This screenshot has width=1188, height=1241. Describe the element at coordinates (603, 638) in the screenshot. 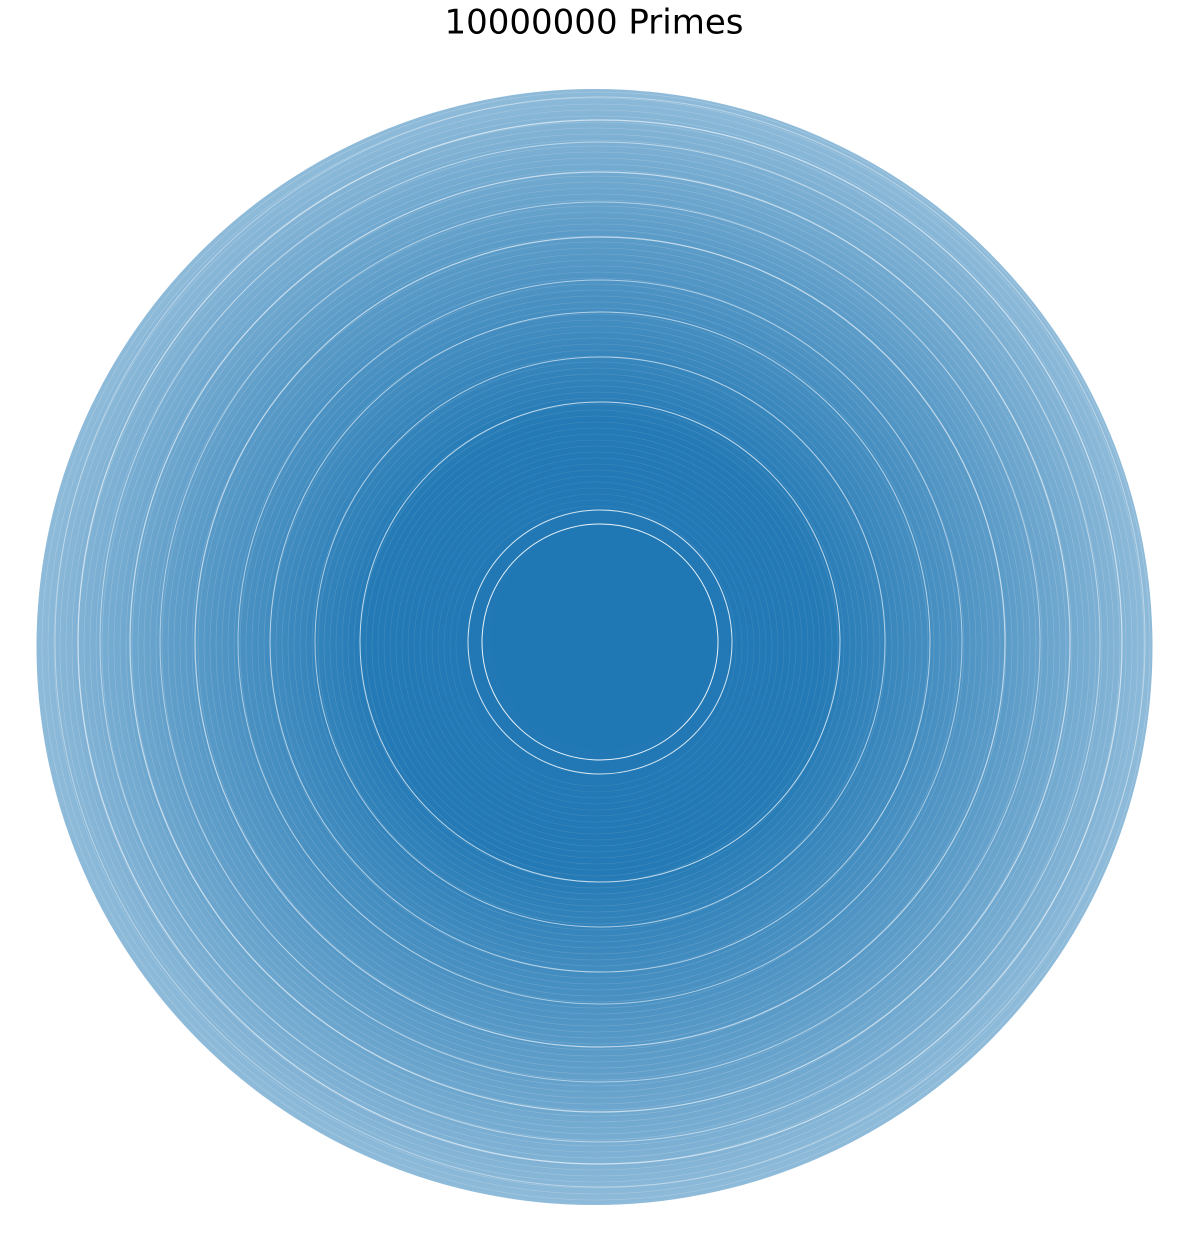

I see `dense-core` at that location.